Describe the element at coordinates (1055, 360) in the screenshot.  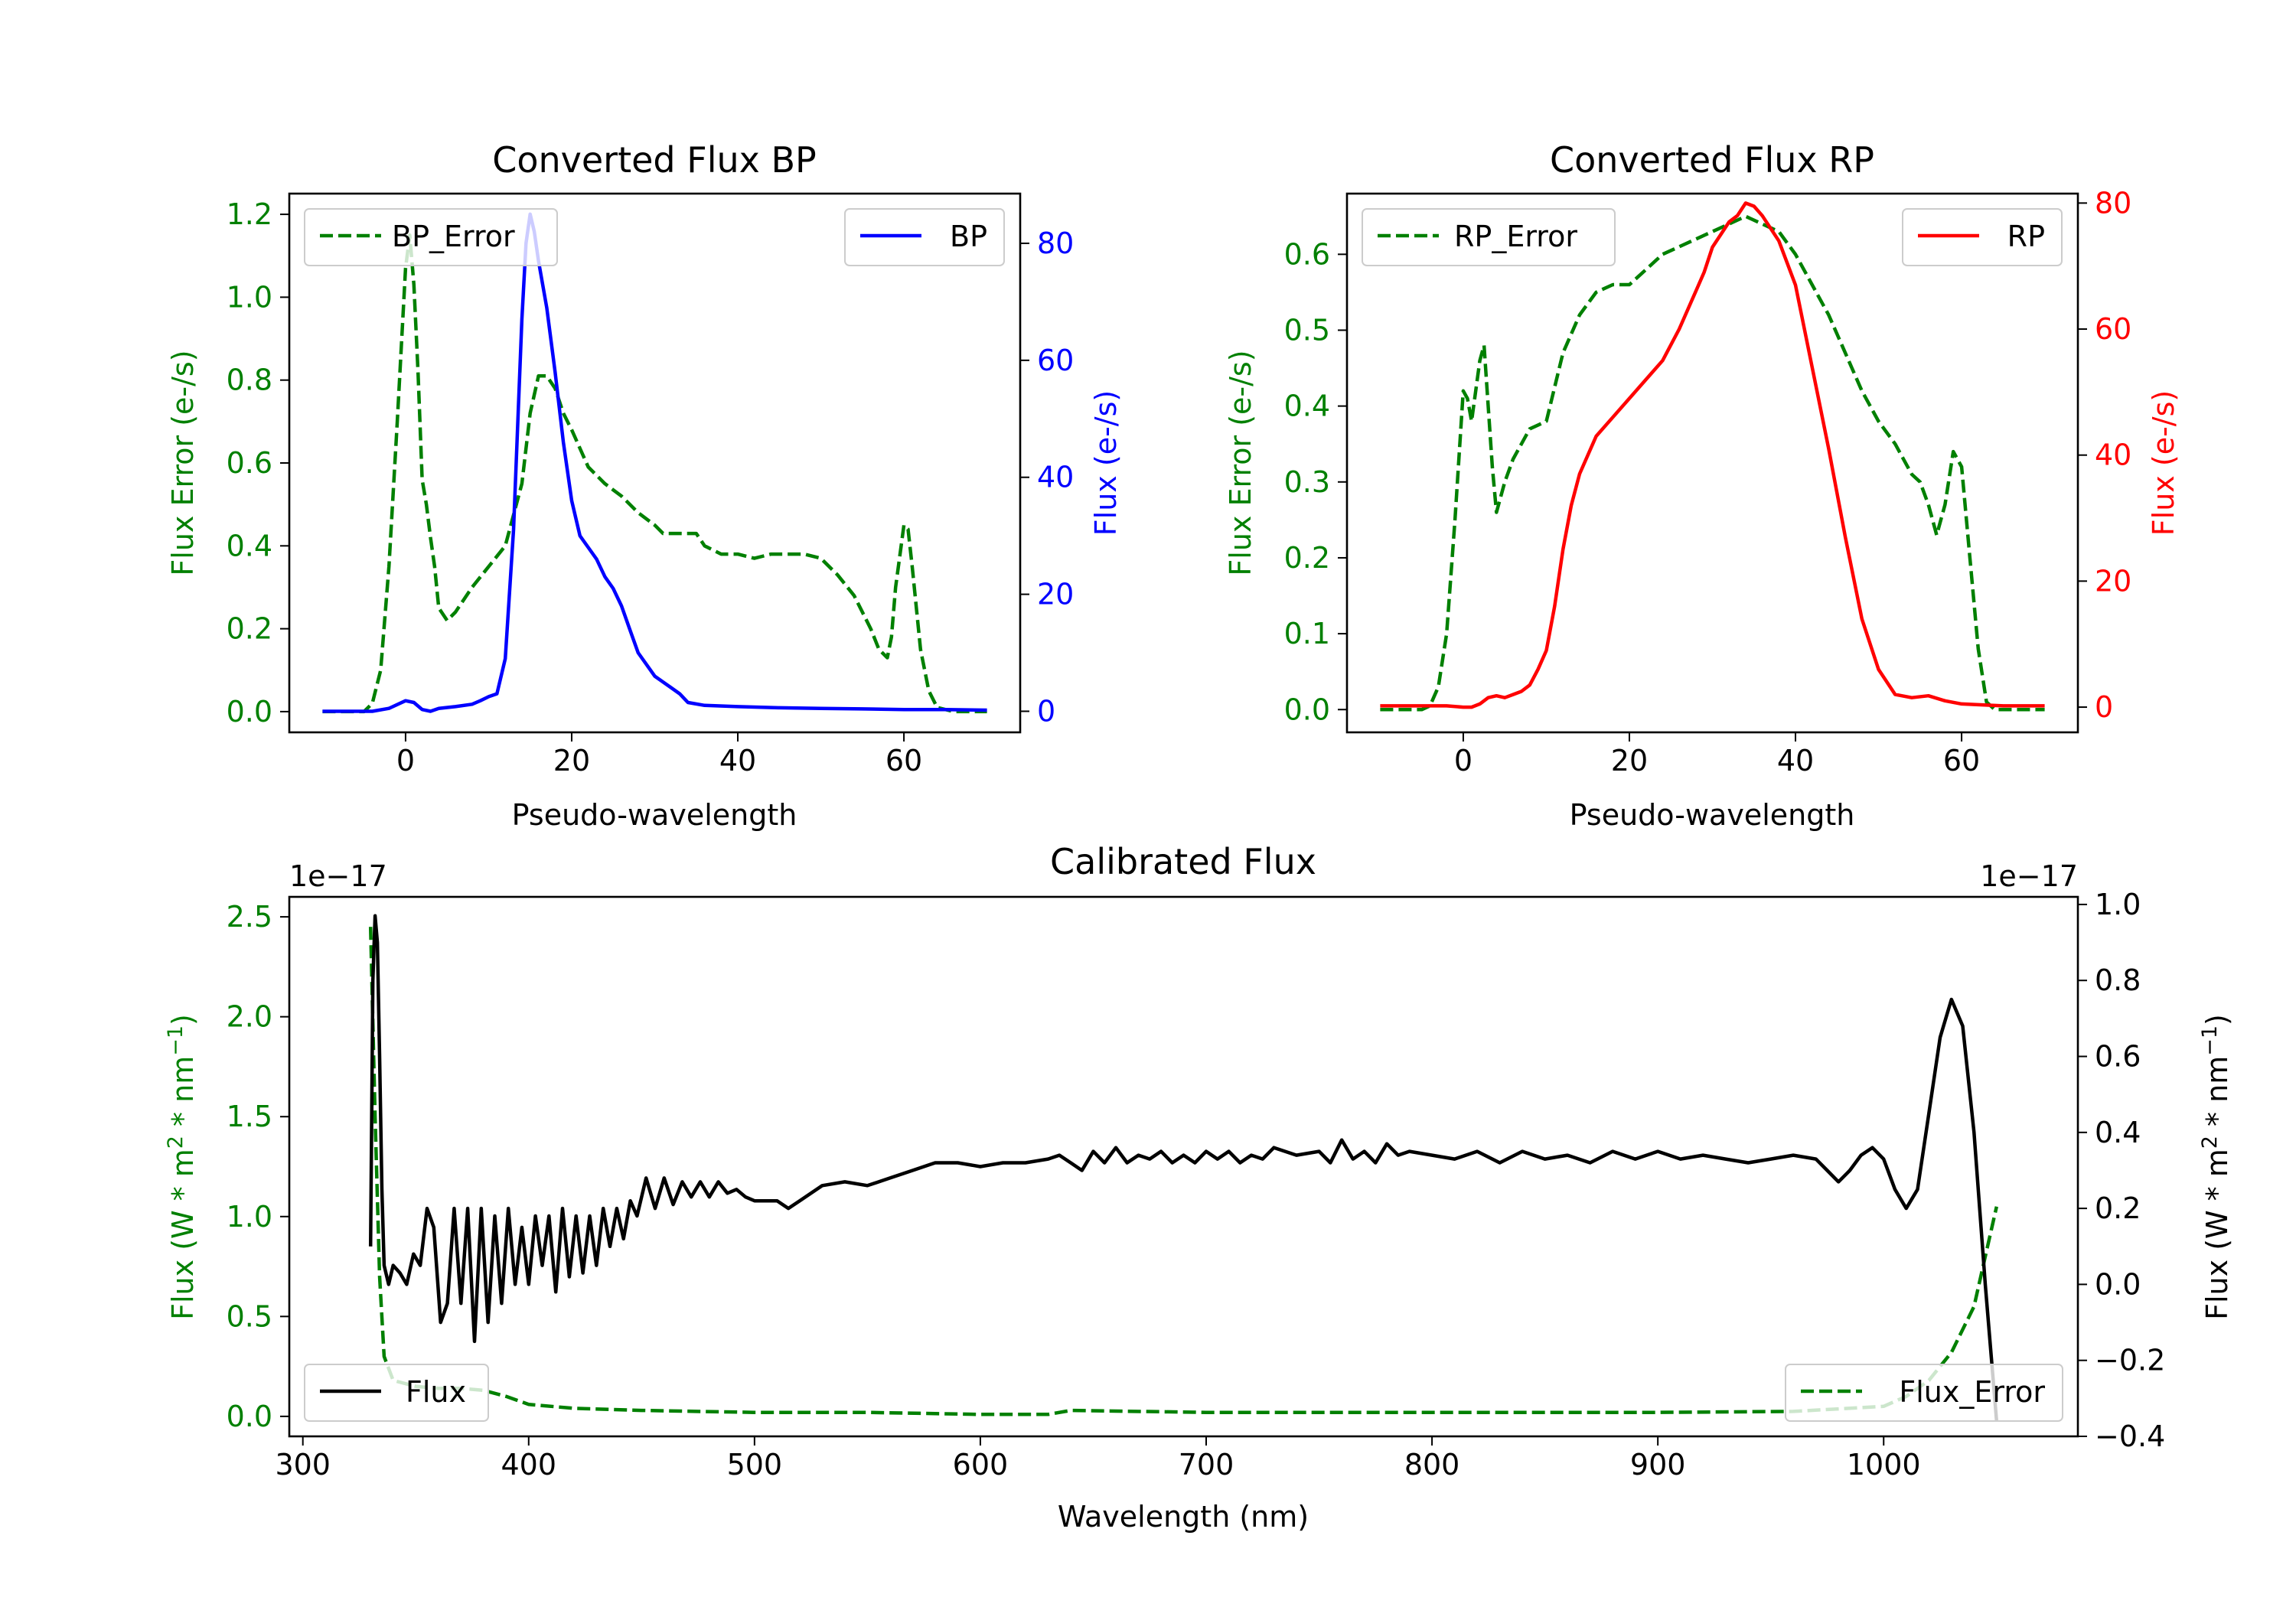
I see `bp-right-tick-label: 60` at that location.